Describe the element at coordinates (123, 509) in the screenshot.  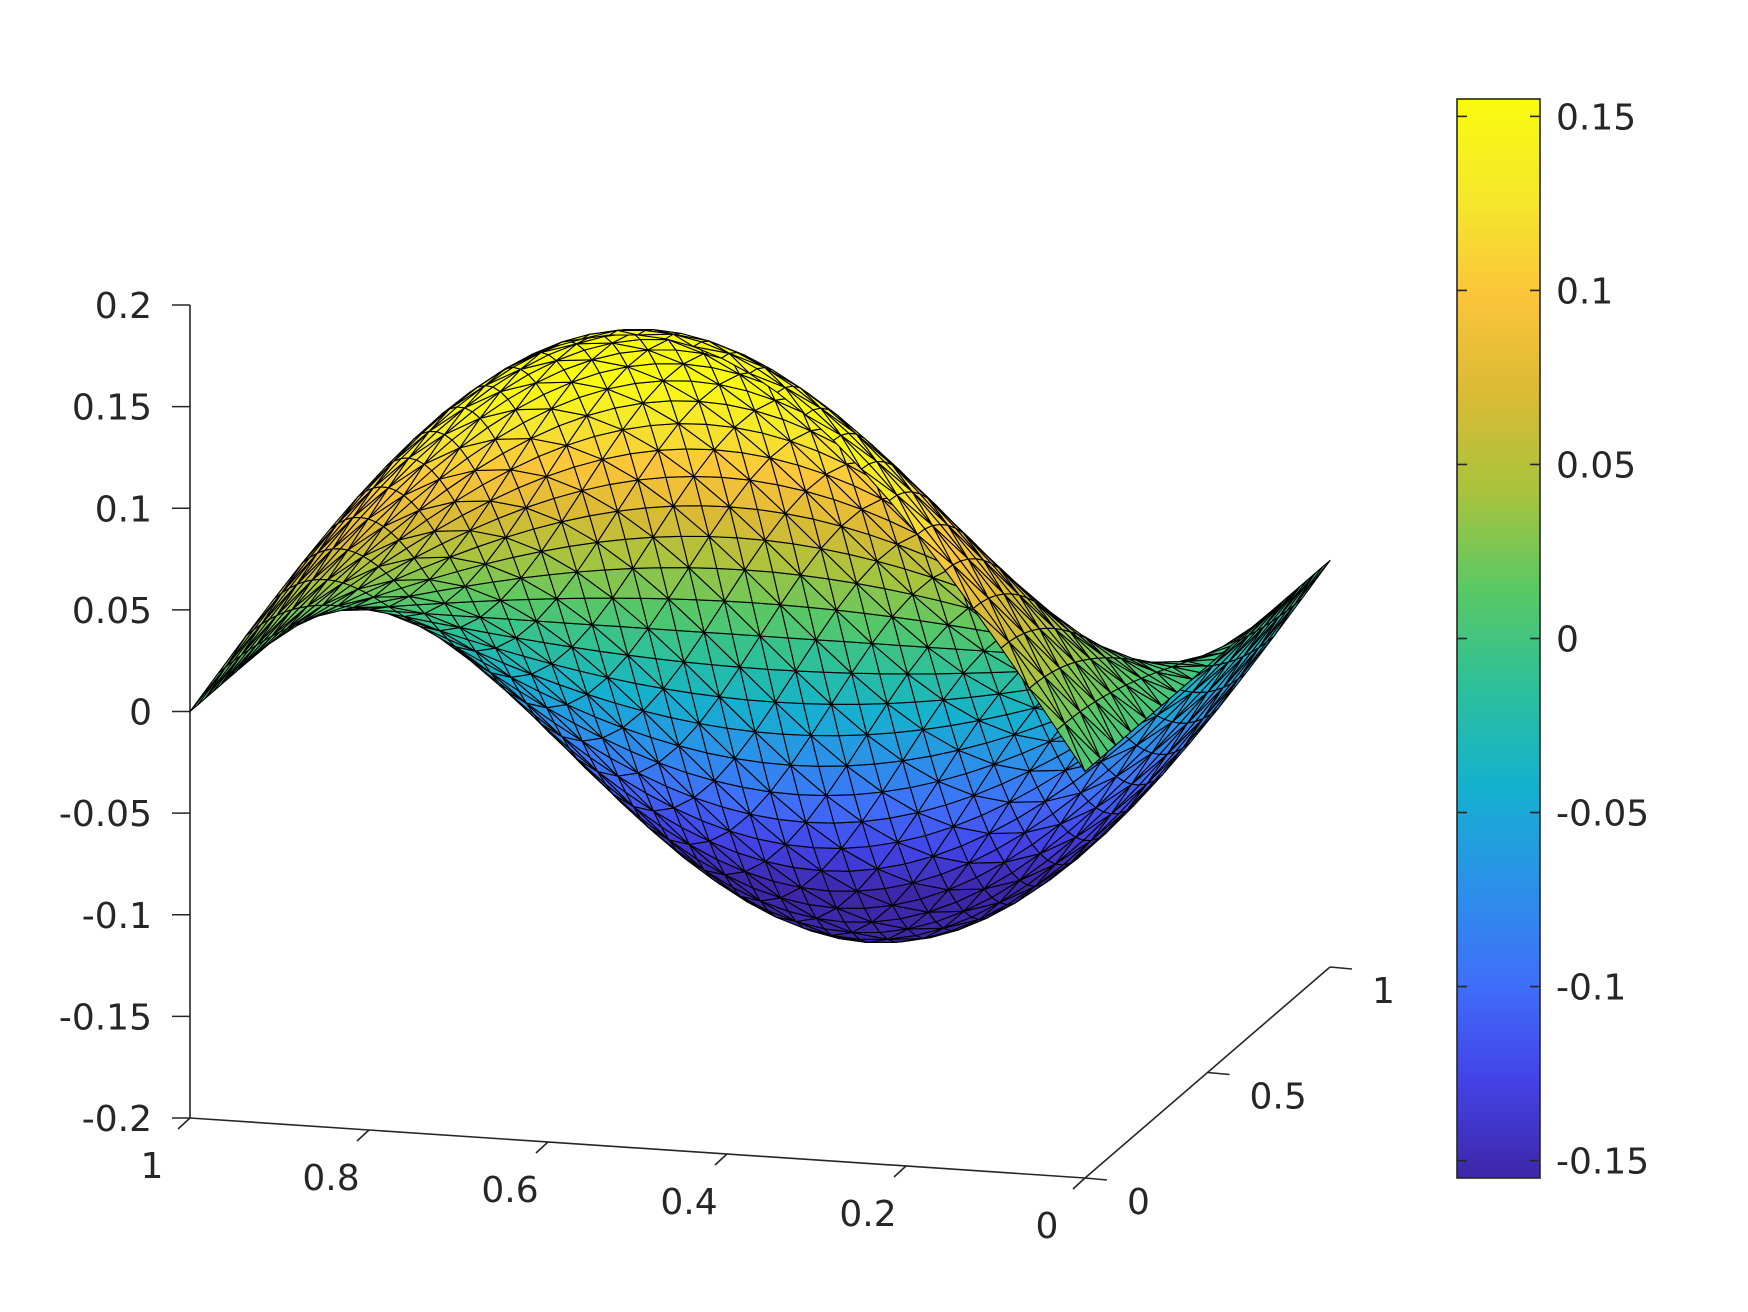
I see `z-tick-label: 0.1` at that location.